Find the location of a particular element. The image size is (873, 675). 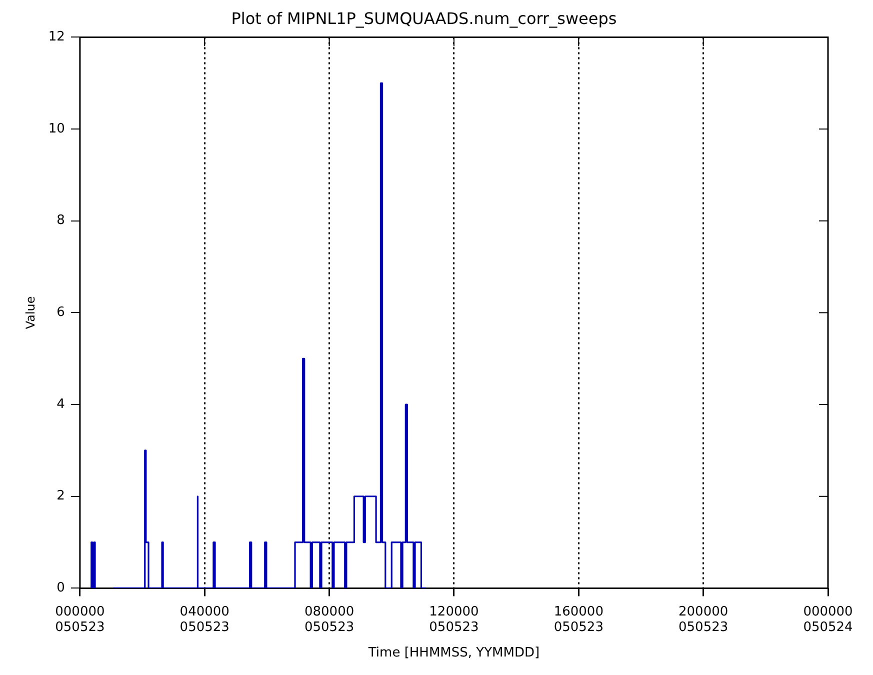

x-tick-label: 000000 050524 is located at coordinates (828, 619).